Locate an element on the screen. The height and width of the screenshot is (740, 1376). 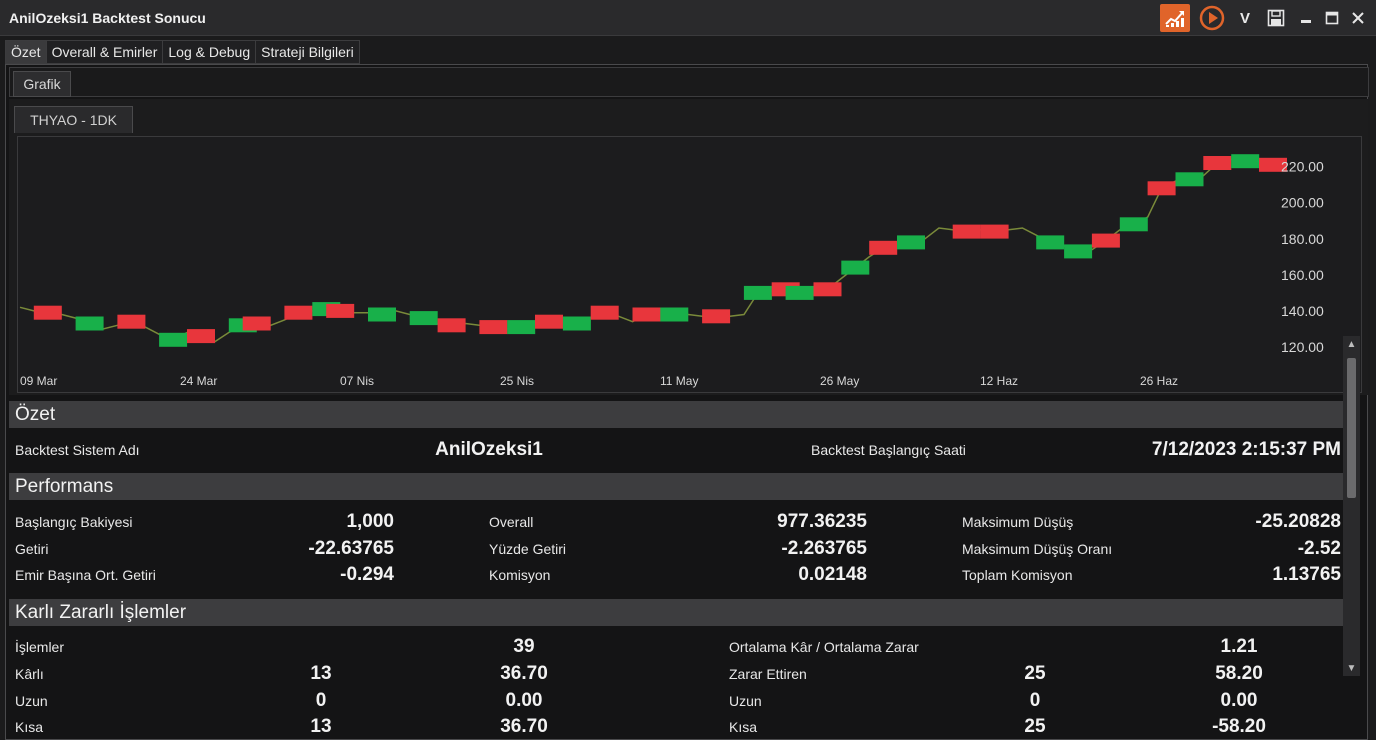
x-tick-label: 26 May is located at coordinates (839, 381).